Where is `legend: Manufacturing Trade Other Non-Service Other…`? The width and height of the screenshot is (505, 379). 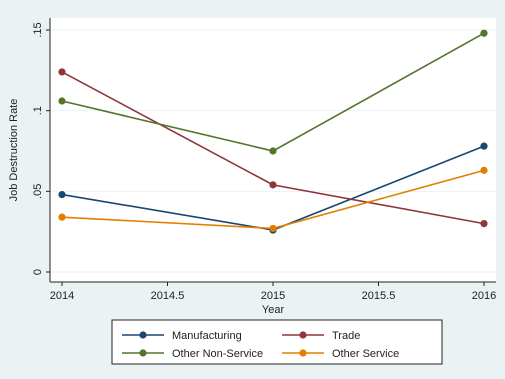
legend: Manufacturing Trade Other Non-Service Other… is located at coordinates (277, 342).